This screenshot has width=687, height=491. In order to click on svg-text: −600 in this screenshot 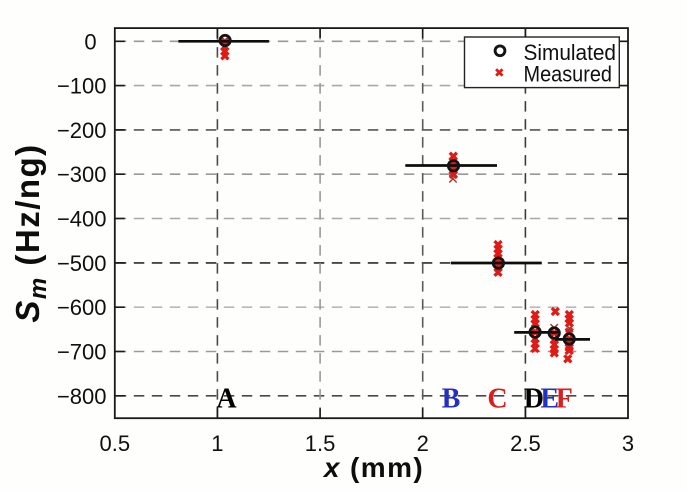, I will do `click(82, 307)`.